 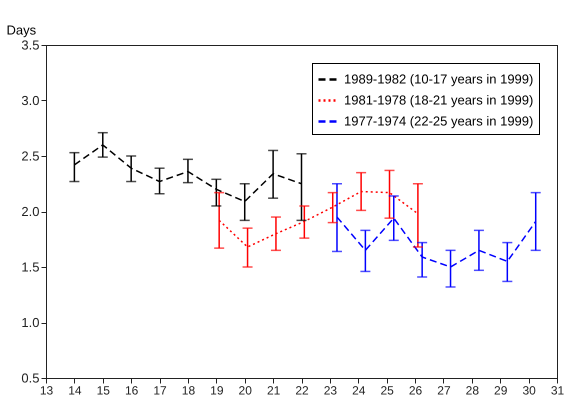 What do you see at coordinates (444, 391) in the screenshot?
I see `x-tick-label: 27` at bounding box center [444, 391].